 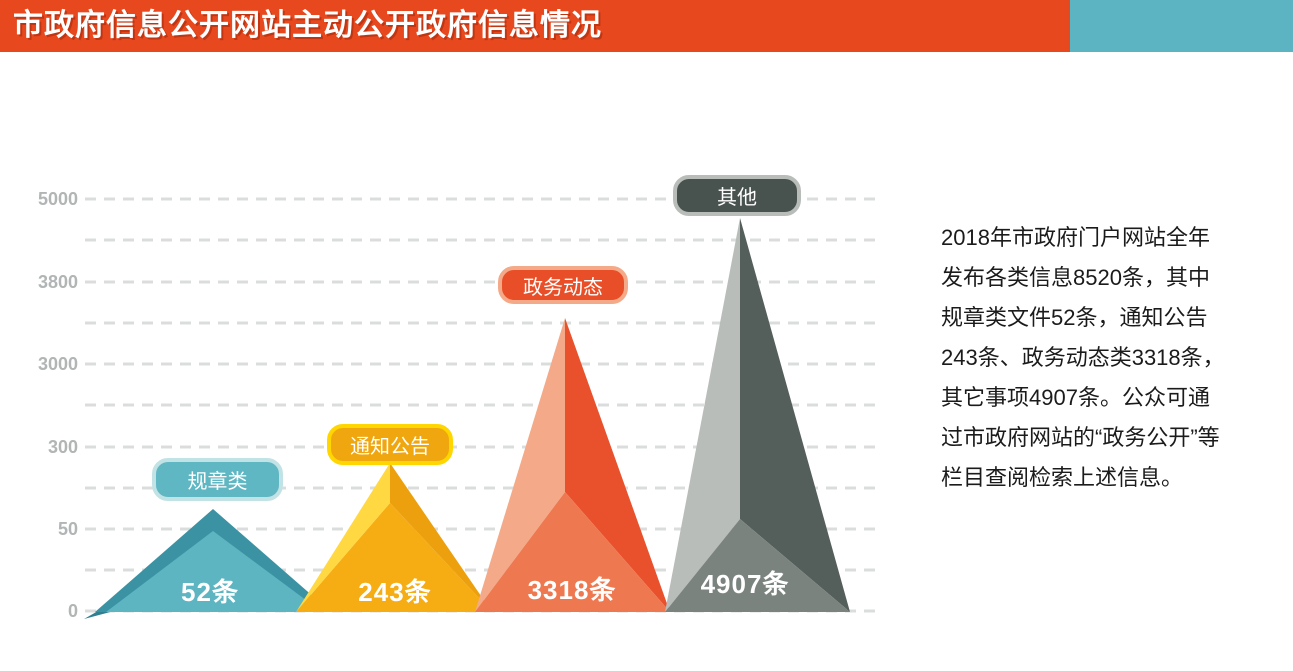 I want to click on mountain-qita-front, so click(x=757, y=565).